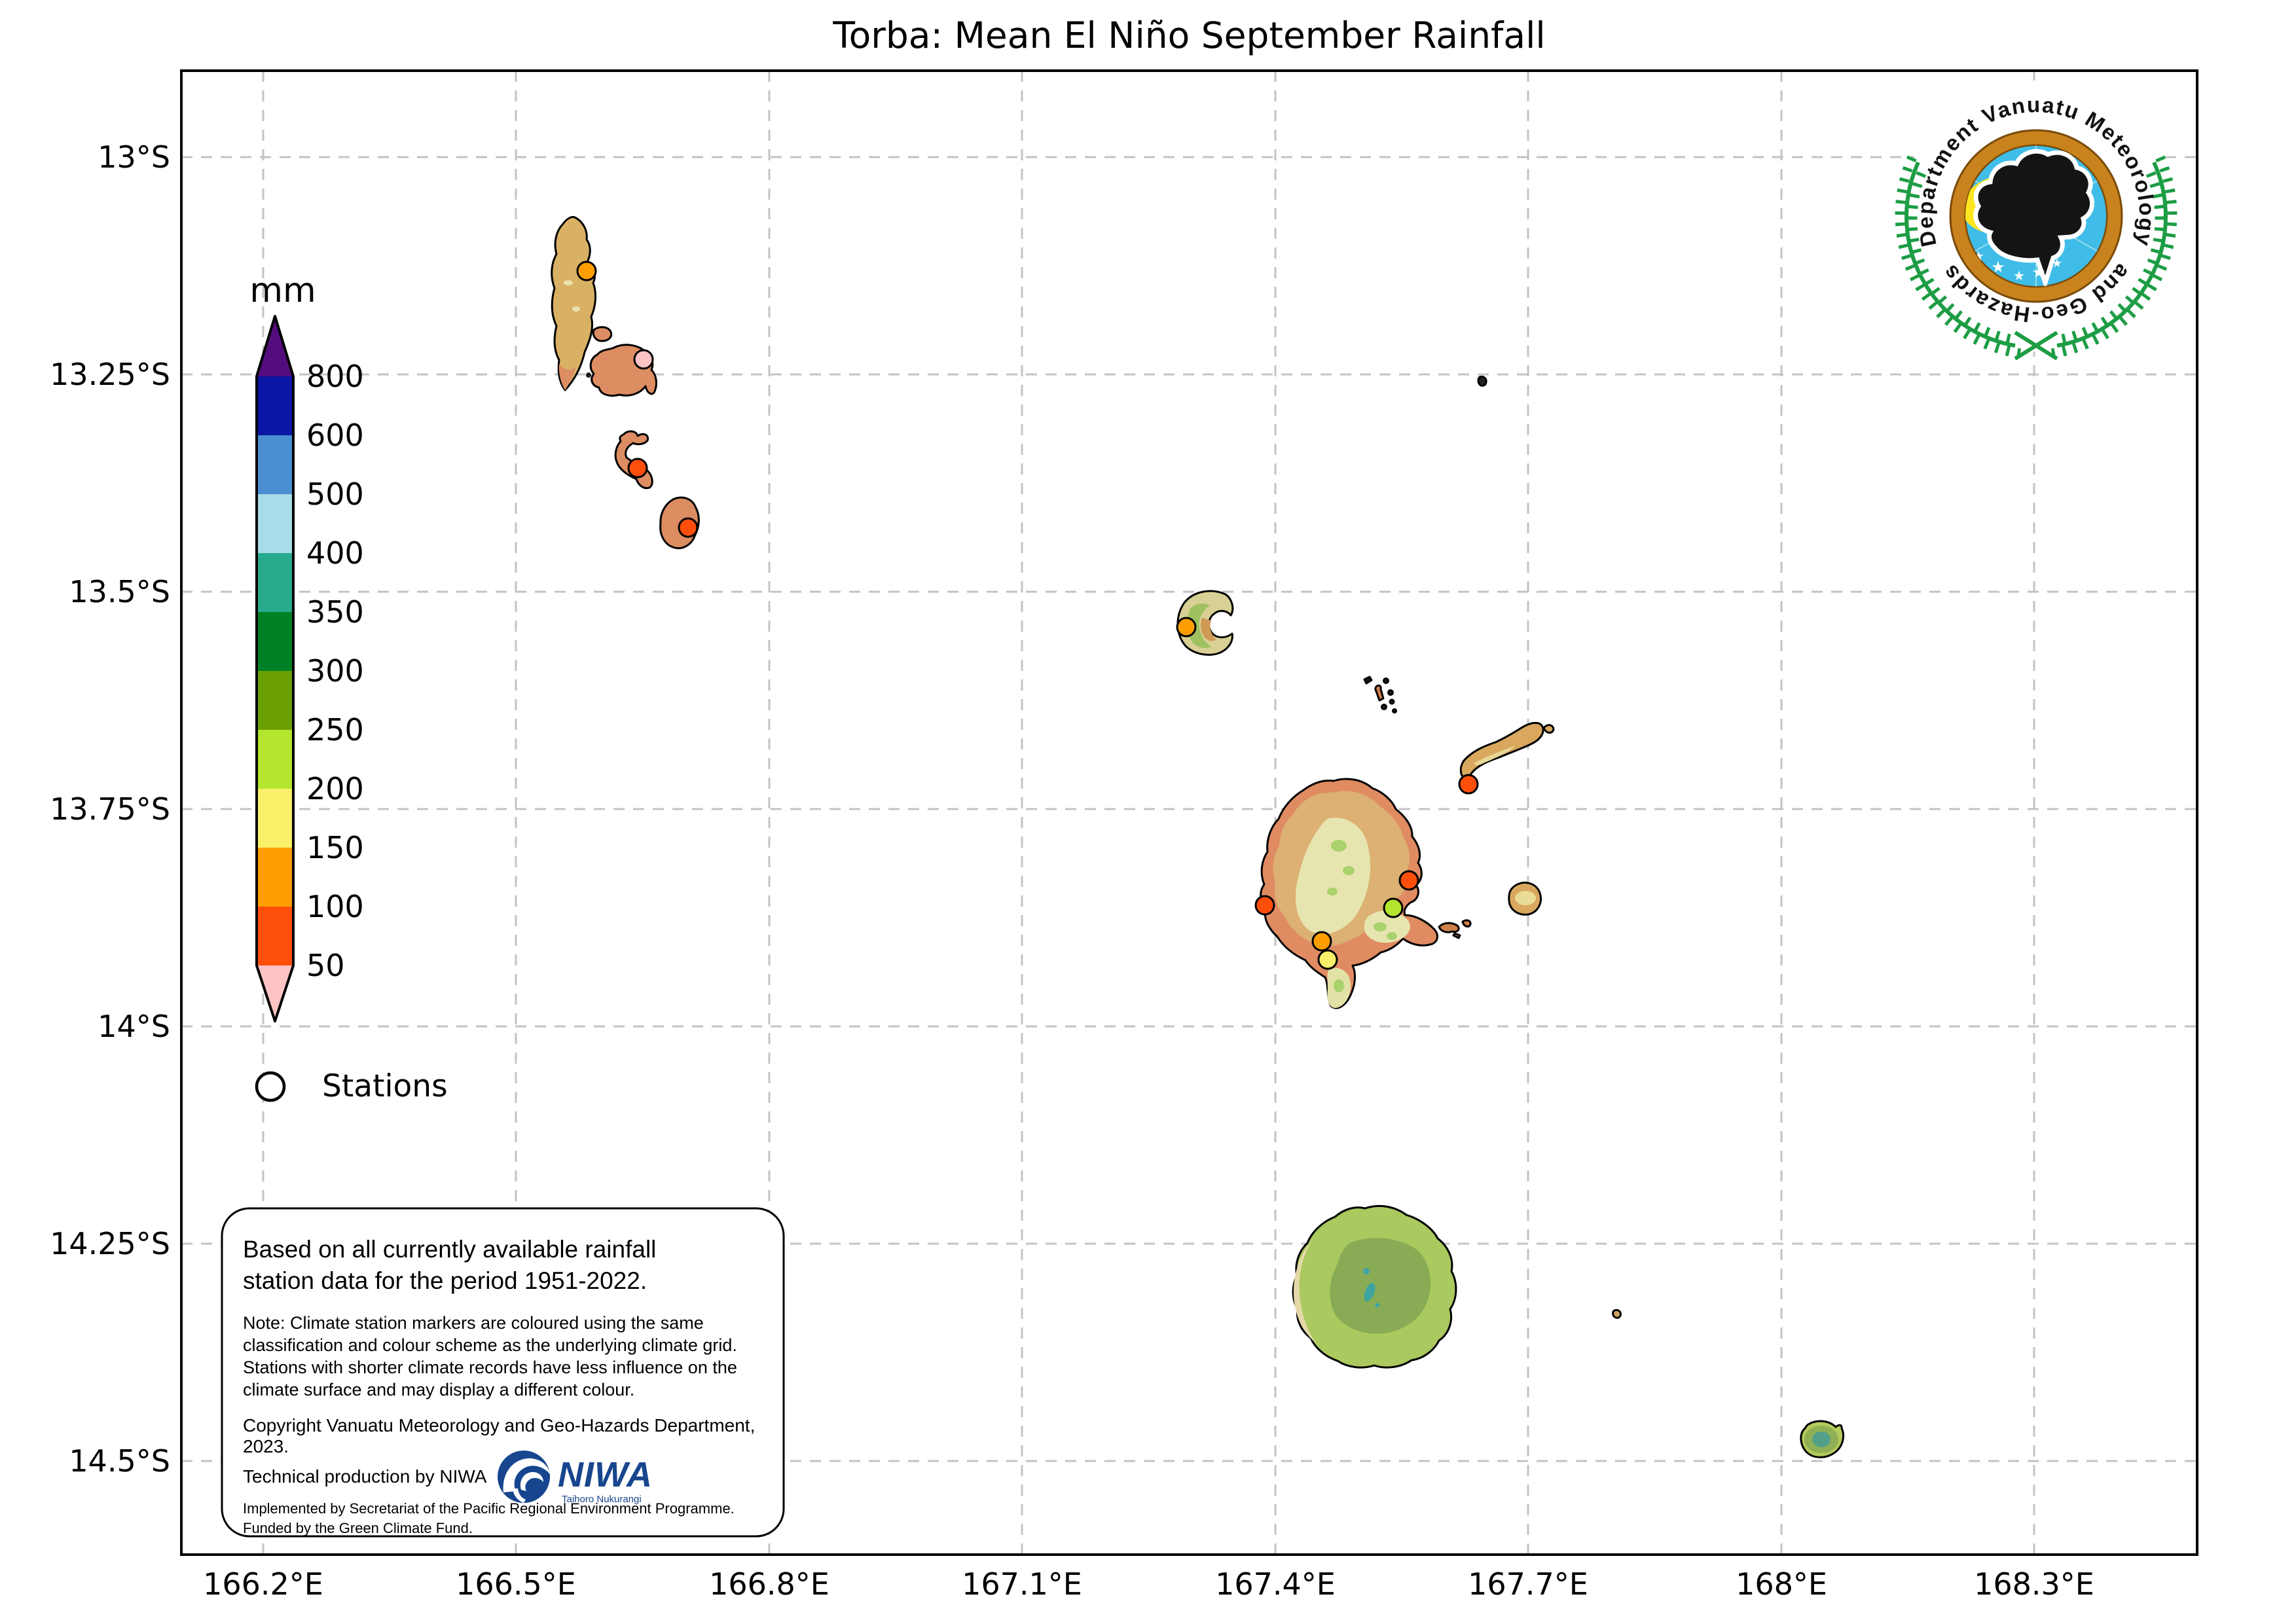 Image resolution: width=2296 pixels, height=1624 pixels. I want to click on vmgd-stars: ★ ★ ★ ★ ★, so click(2017, 265).